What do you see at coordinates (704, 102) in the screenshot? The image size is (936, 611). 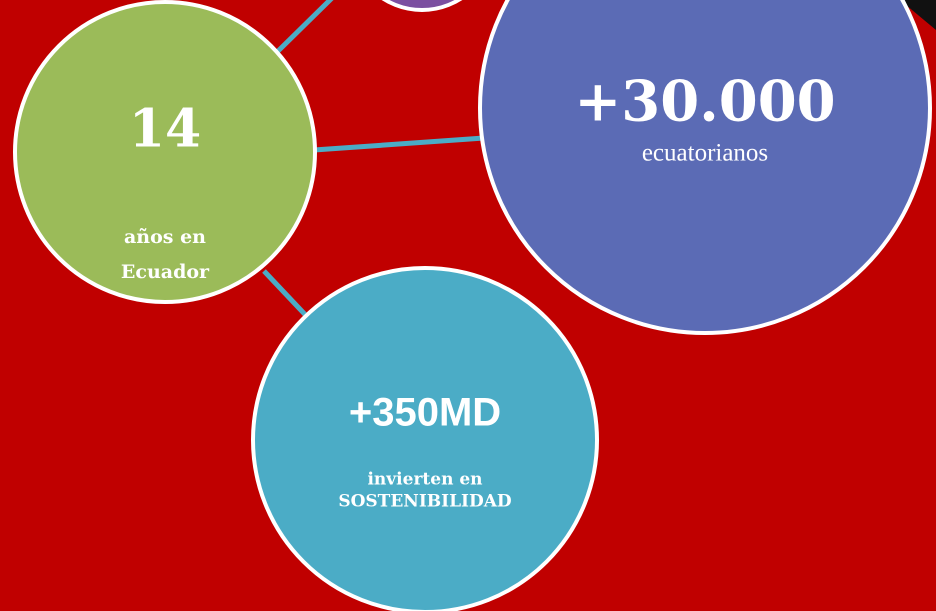 I see `node-value: +30.000` at bounding box center [704, 102].